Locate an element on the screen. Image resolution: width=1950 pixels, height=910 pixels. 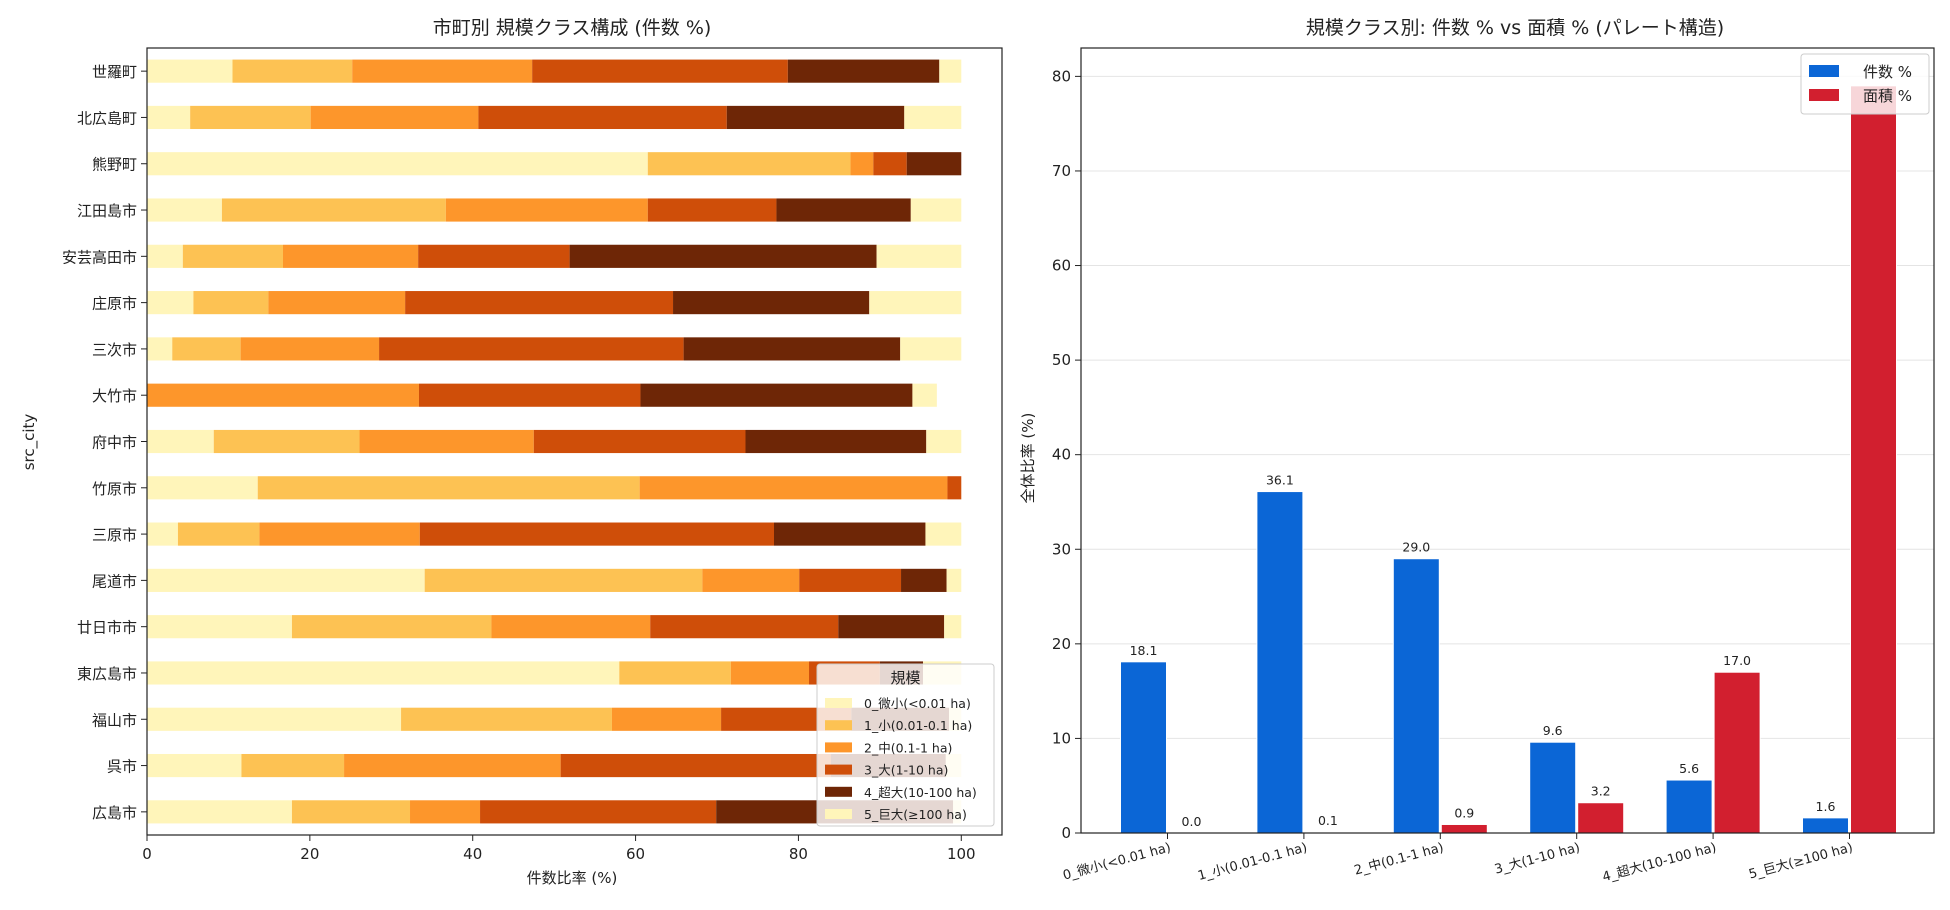
legend-label: 2_中(0.1-1 ha) is located at coordinates (908, 747).